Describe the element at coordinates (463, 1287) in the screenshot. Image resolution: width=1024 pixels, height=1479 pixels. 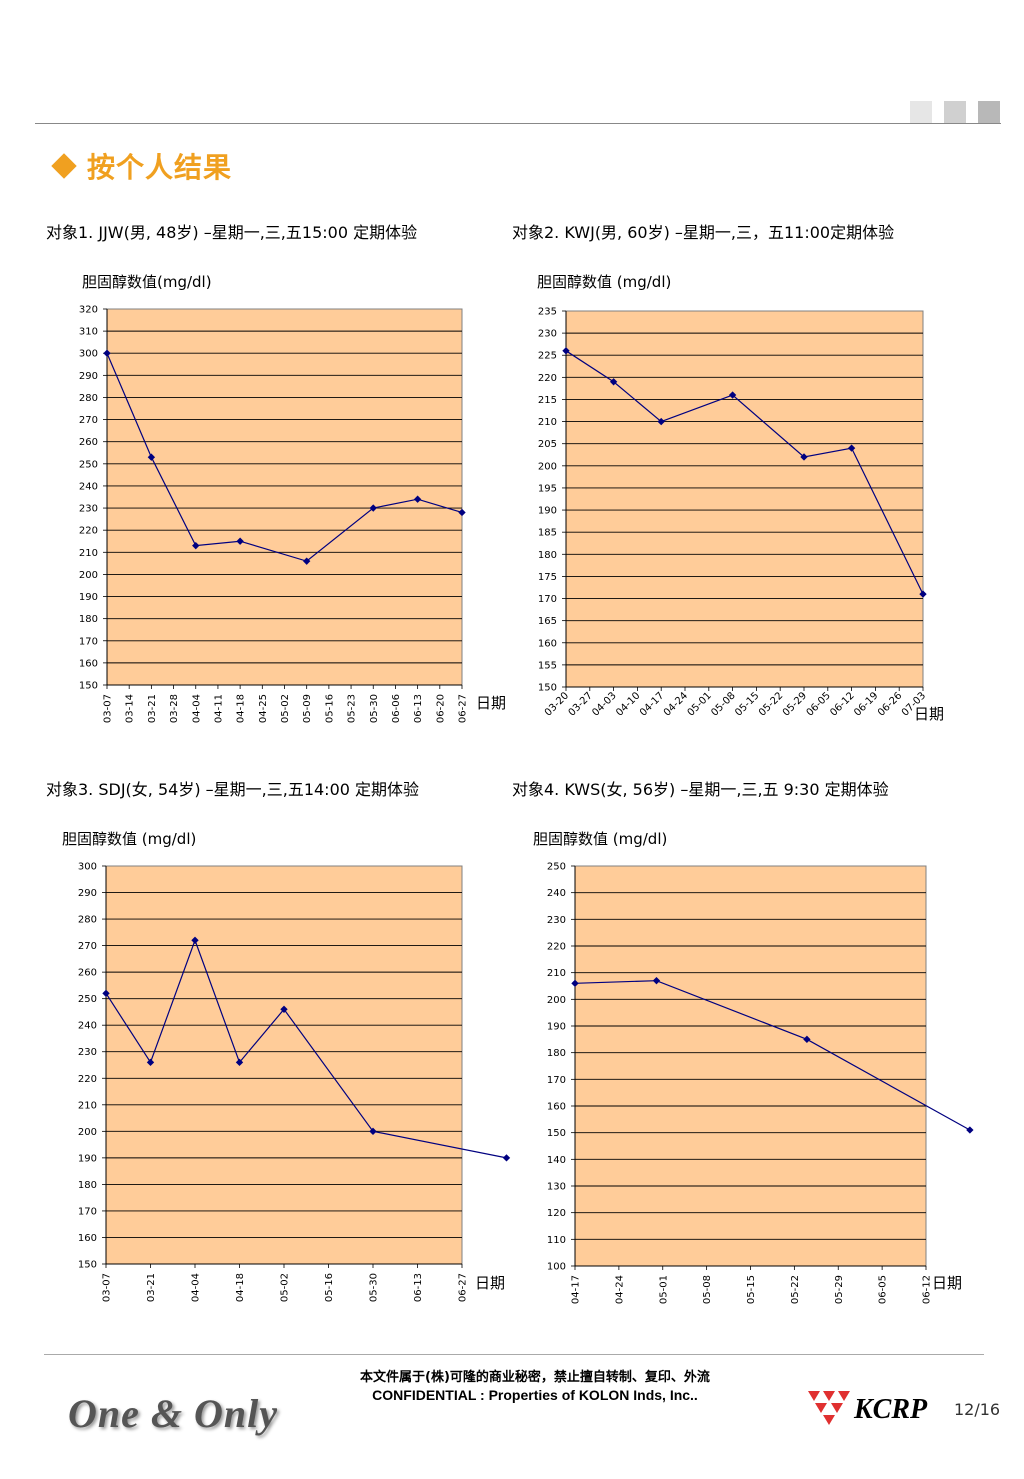
I see `chart-3-xtick-label: 06-27` at that location.